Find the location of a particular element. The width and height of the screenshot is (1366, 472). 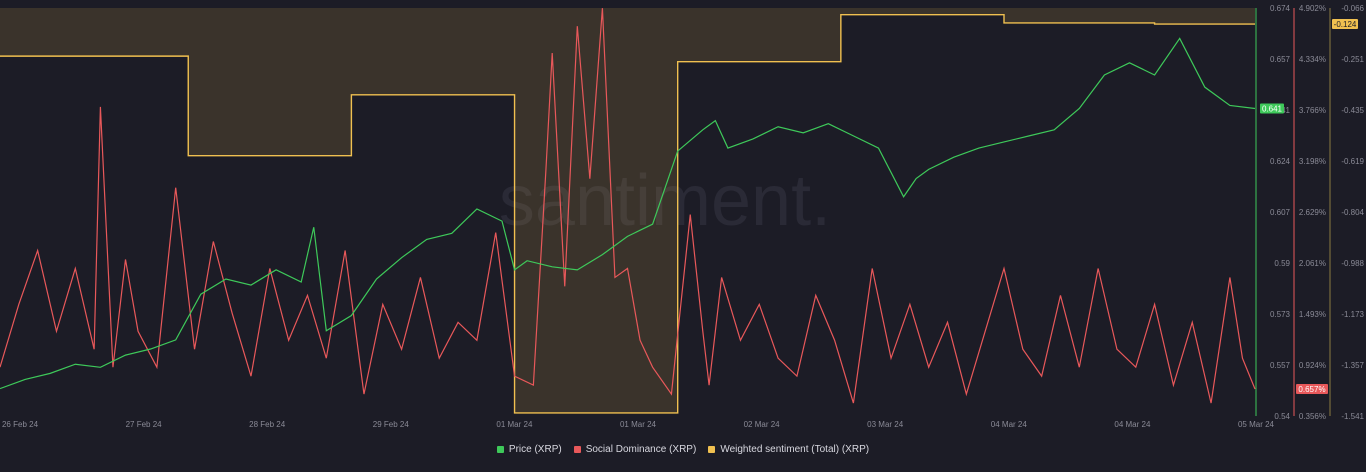

price-axis-tick: 0.573 is located at coordinates (1280, 314).